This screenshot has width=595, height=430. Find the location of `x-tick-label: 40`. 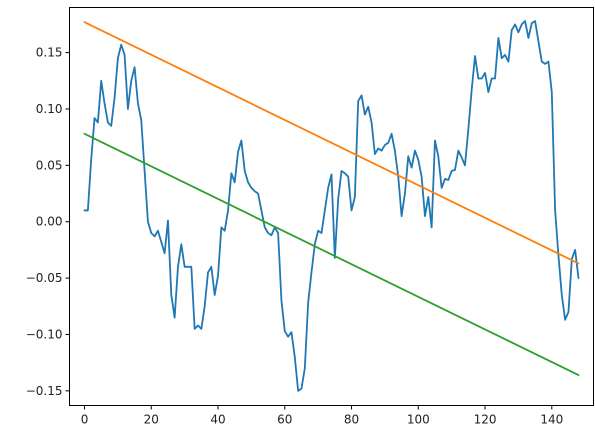

x-tick-label: 40 is located at coordinates (217, 420).